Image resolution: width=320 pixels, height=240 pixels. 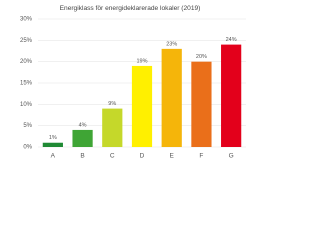 What do you see at coordinates (231, 156) in the screenshot?
I see `x-tick-label: G` at bounding box center [231, 156].